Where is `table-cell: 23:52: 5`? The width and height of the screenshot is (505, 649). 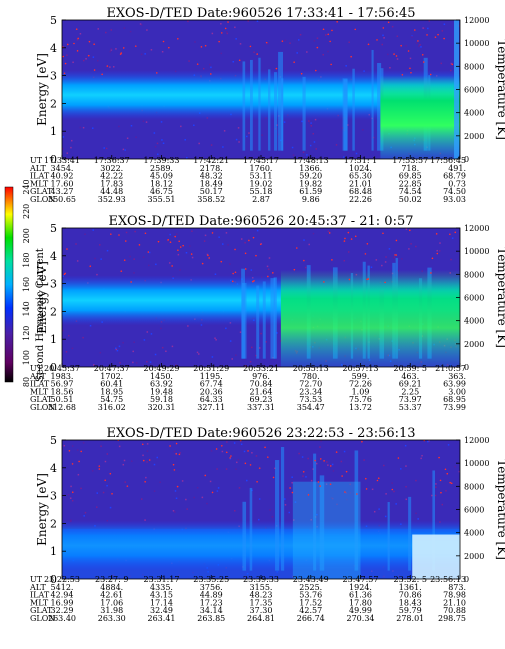 table-cell: 23:52: 5 is located at coordinates (410, 579).